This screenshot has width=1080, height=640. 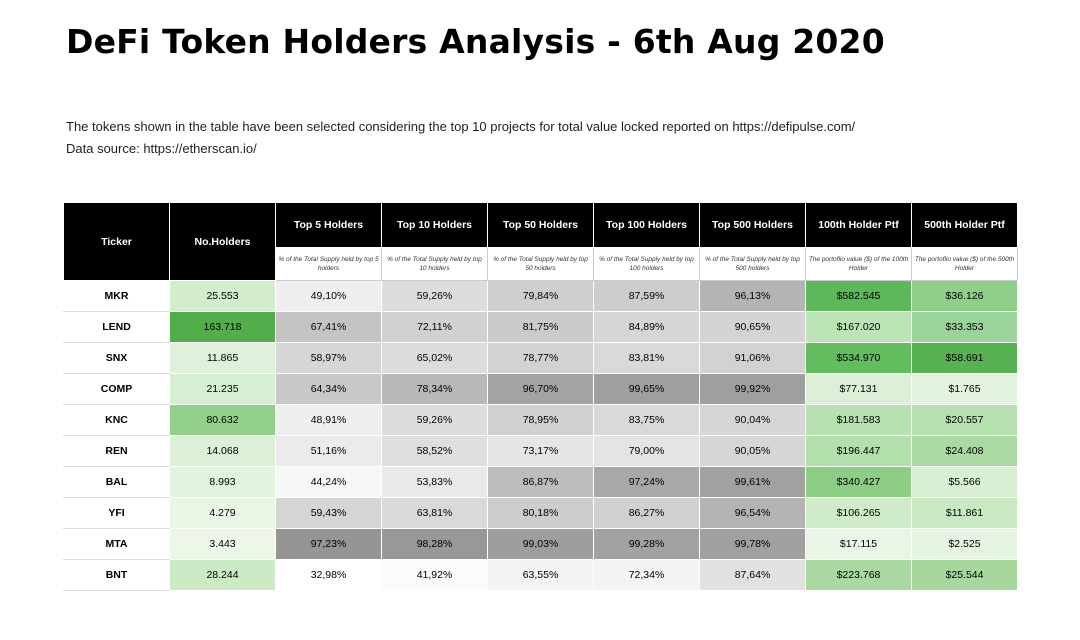 I want to click on table-cell: 86,27%, so click(x=646, y=513).